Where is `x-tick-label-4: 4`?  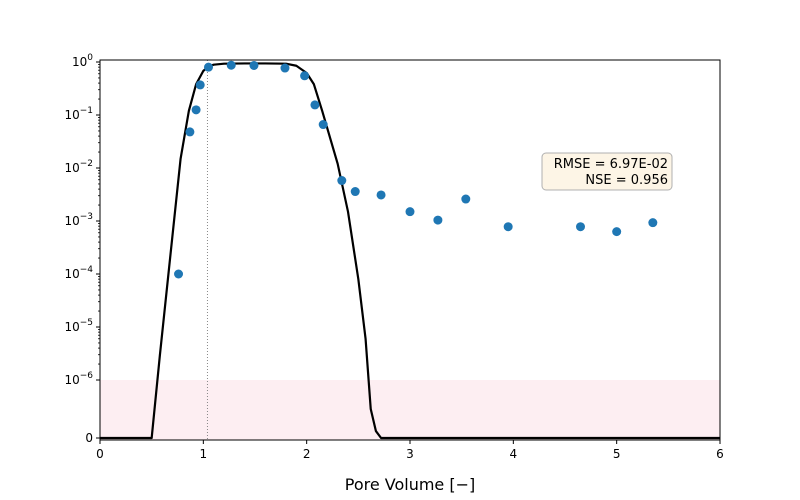
x-tick-label-4: 4 is located at coordinates (514, 454).